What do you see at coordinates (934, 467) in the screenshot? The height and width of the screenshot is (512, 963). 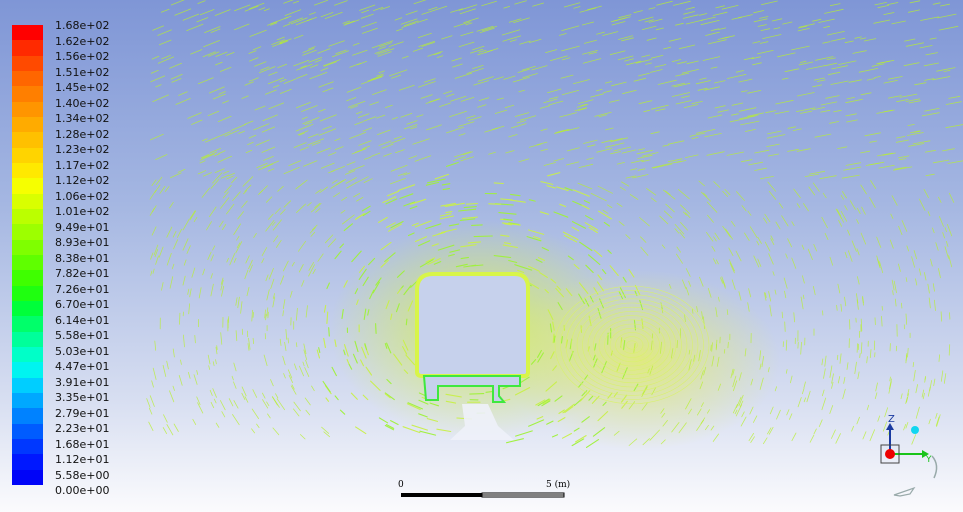 I see `rotate-arrow-icon` at bounding box center [934, 467].